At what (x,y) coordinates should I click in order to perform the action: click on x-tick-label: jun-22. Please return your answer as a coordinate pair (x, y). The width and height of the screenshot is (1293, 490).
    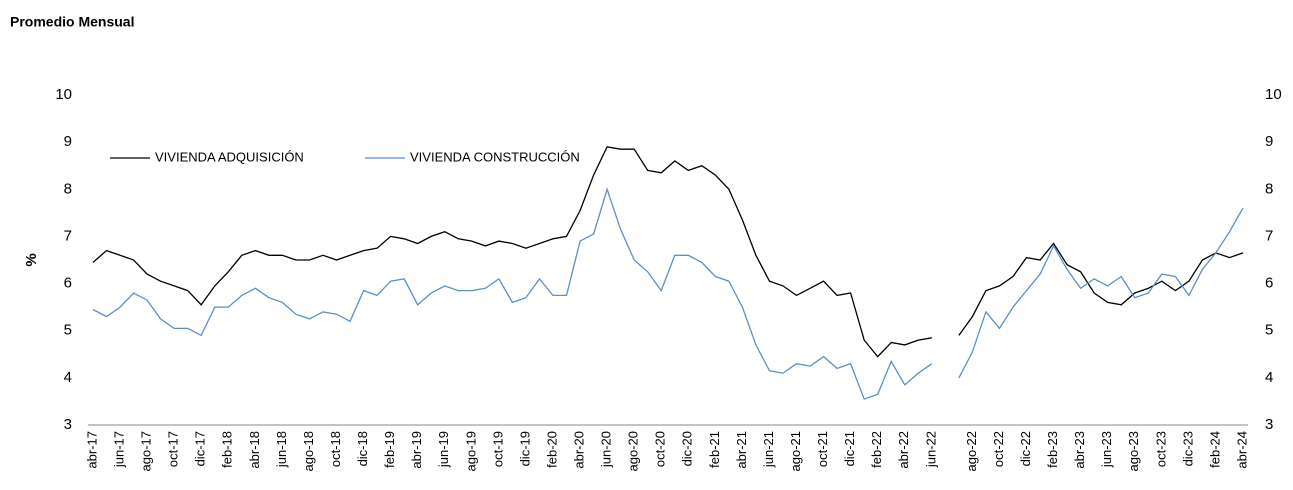
    Looking at the image, I should click on (930, 449).